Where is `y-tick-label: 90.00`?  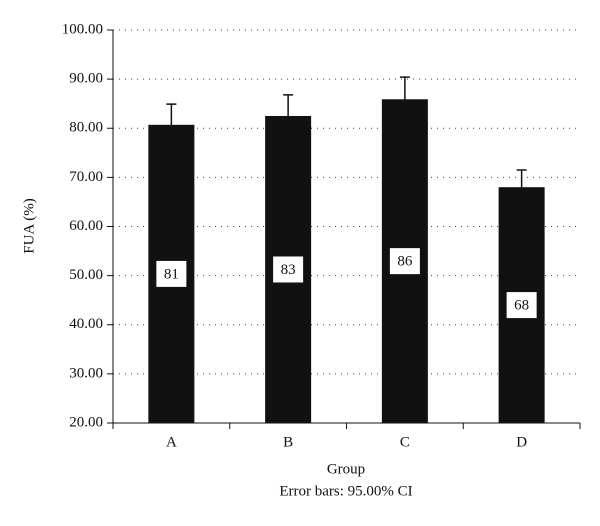
y-tick-label: 90.00 is located at coordinates (86, 79).